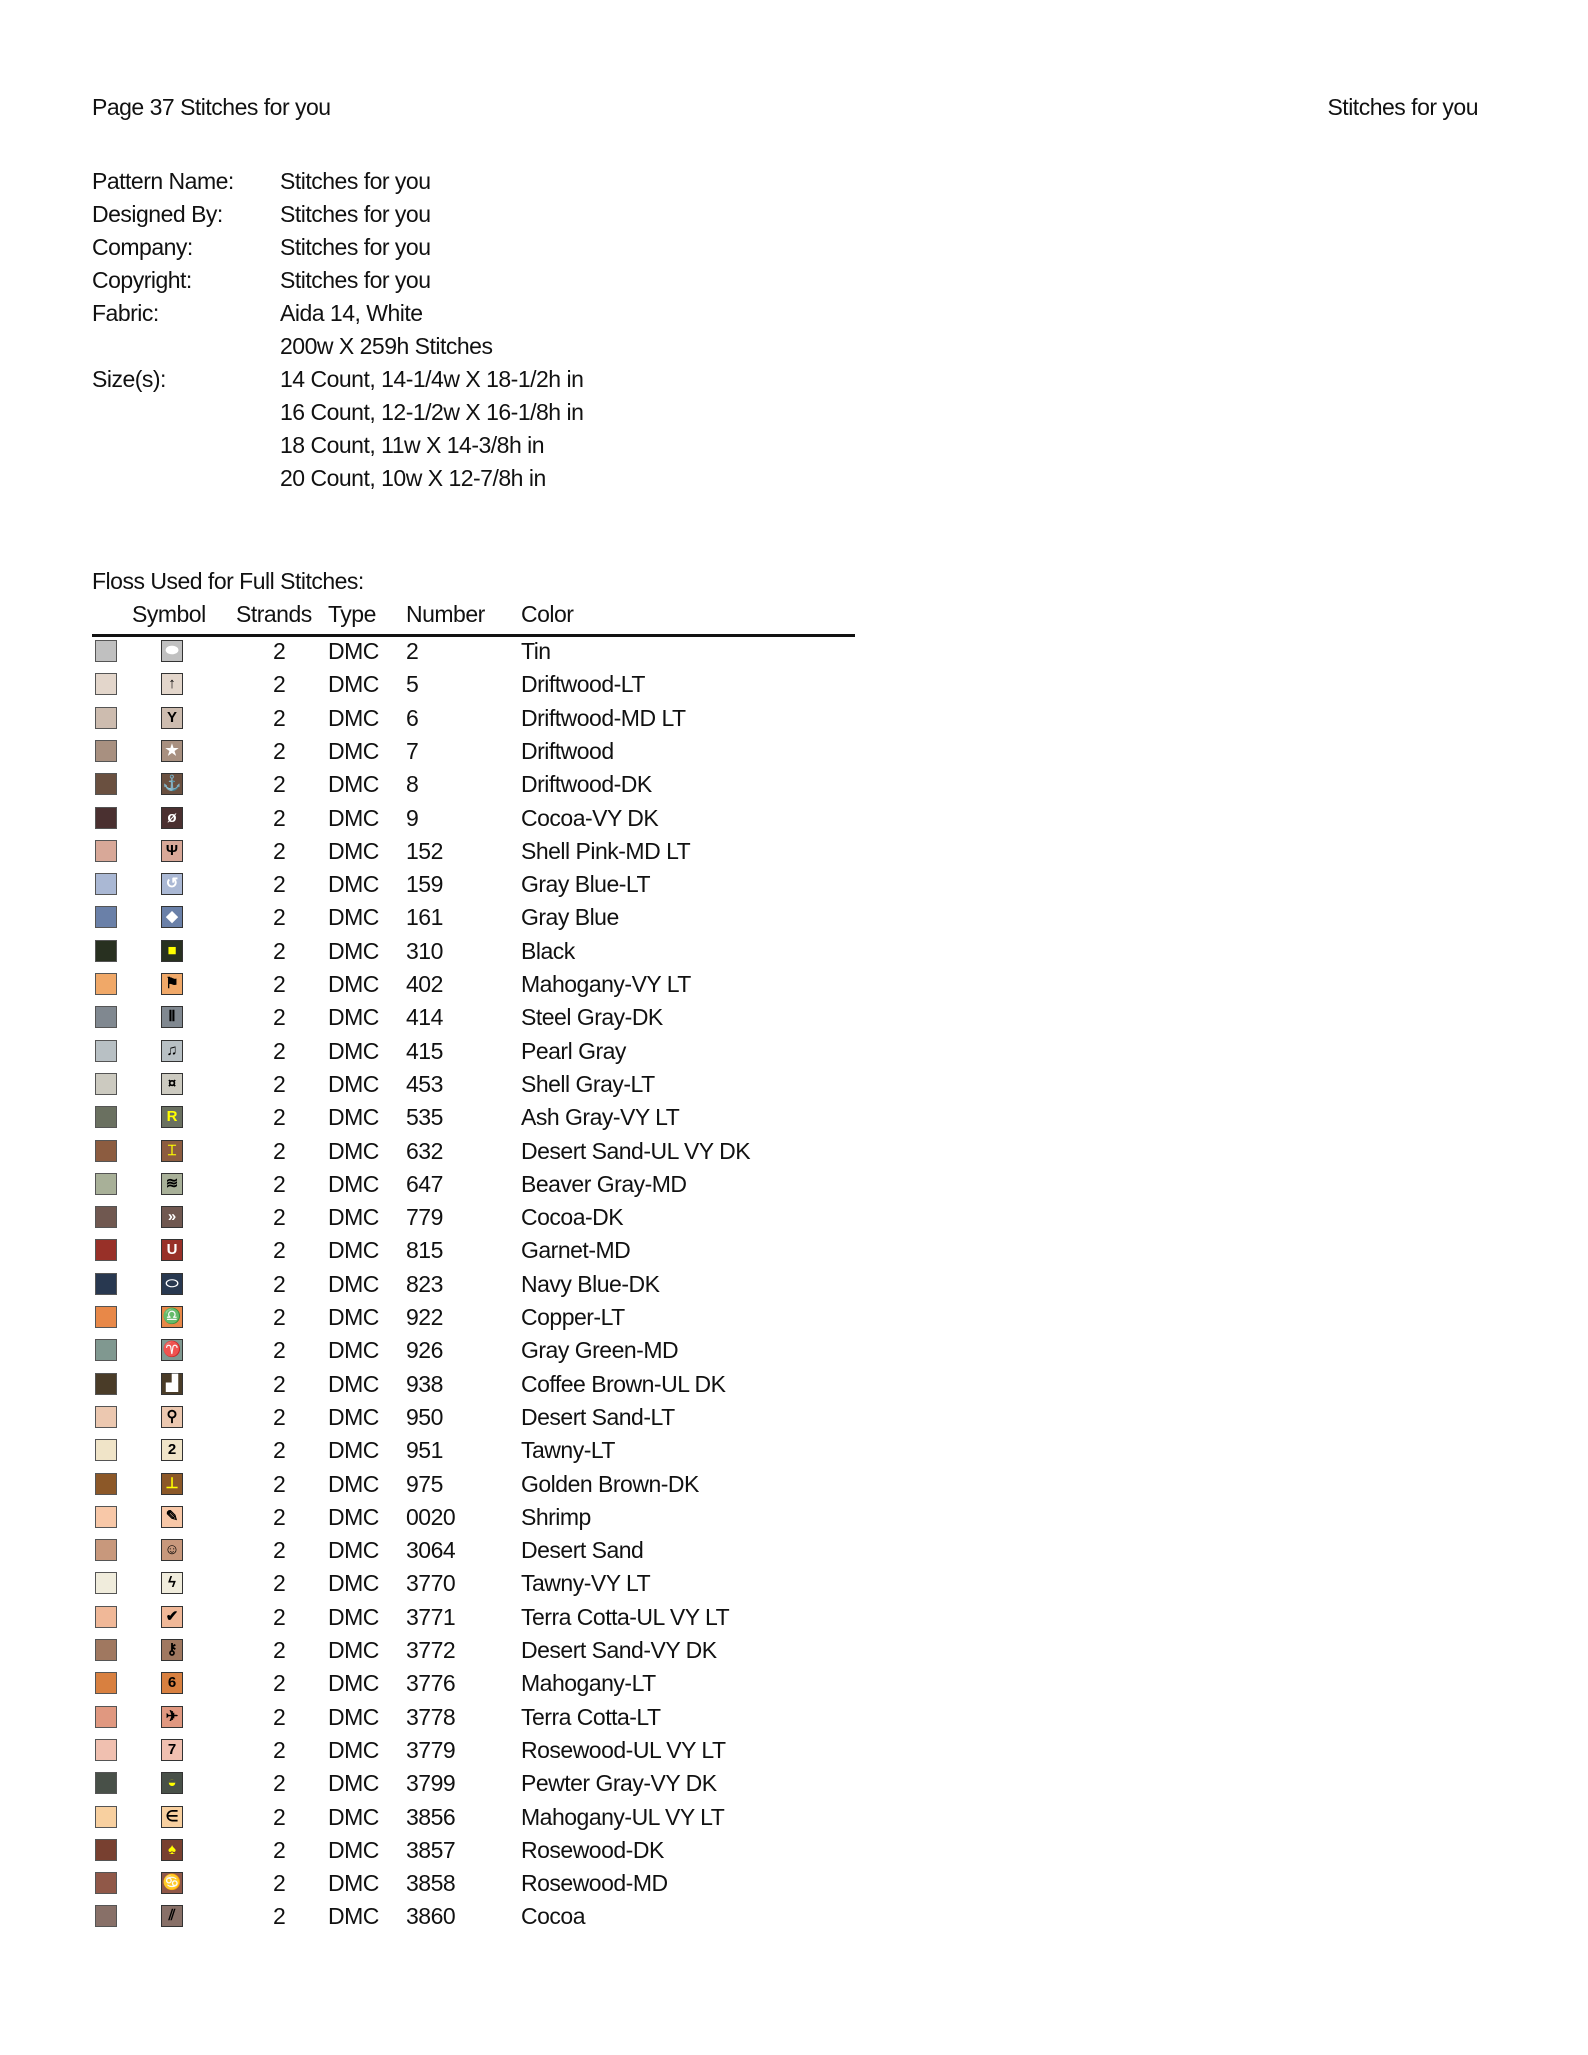  What do you see at coordinates (424, 1083) in the screenshot?
I see `number: 453` at bounding box center [424, 1083].